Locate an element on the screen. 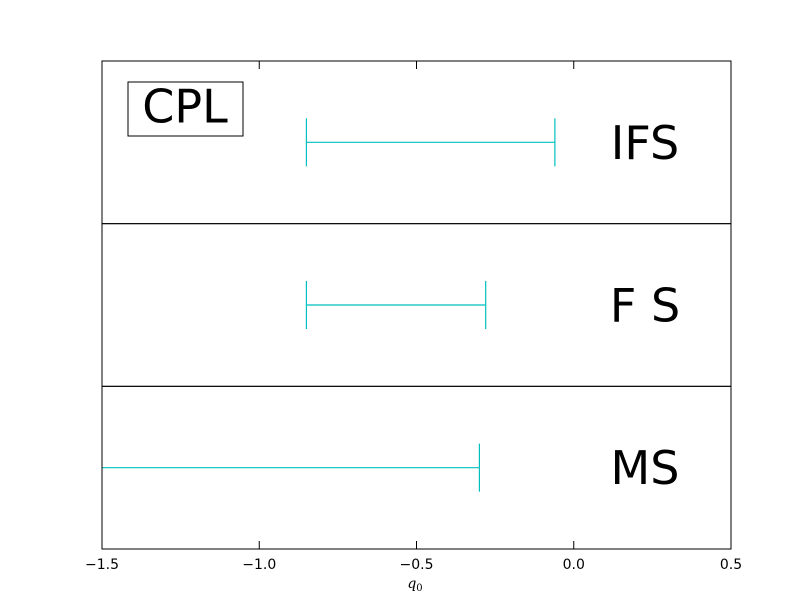  panel-label: MS is located at coordinates (645, 468).